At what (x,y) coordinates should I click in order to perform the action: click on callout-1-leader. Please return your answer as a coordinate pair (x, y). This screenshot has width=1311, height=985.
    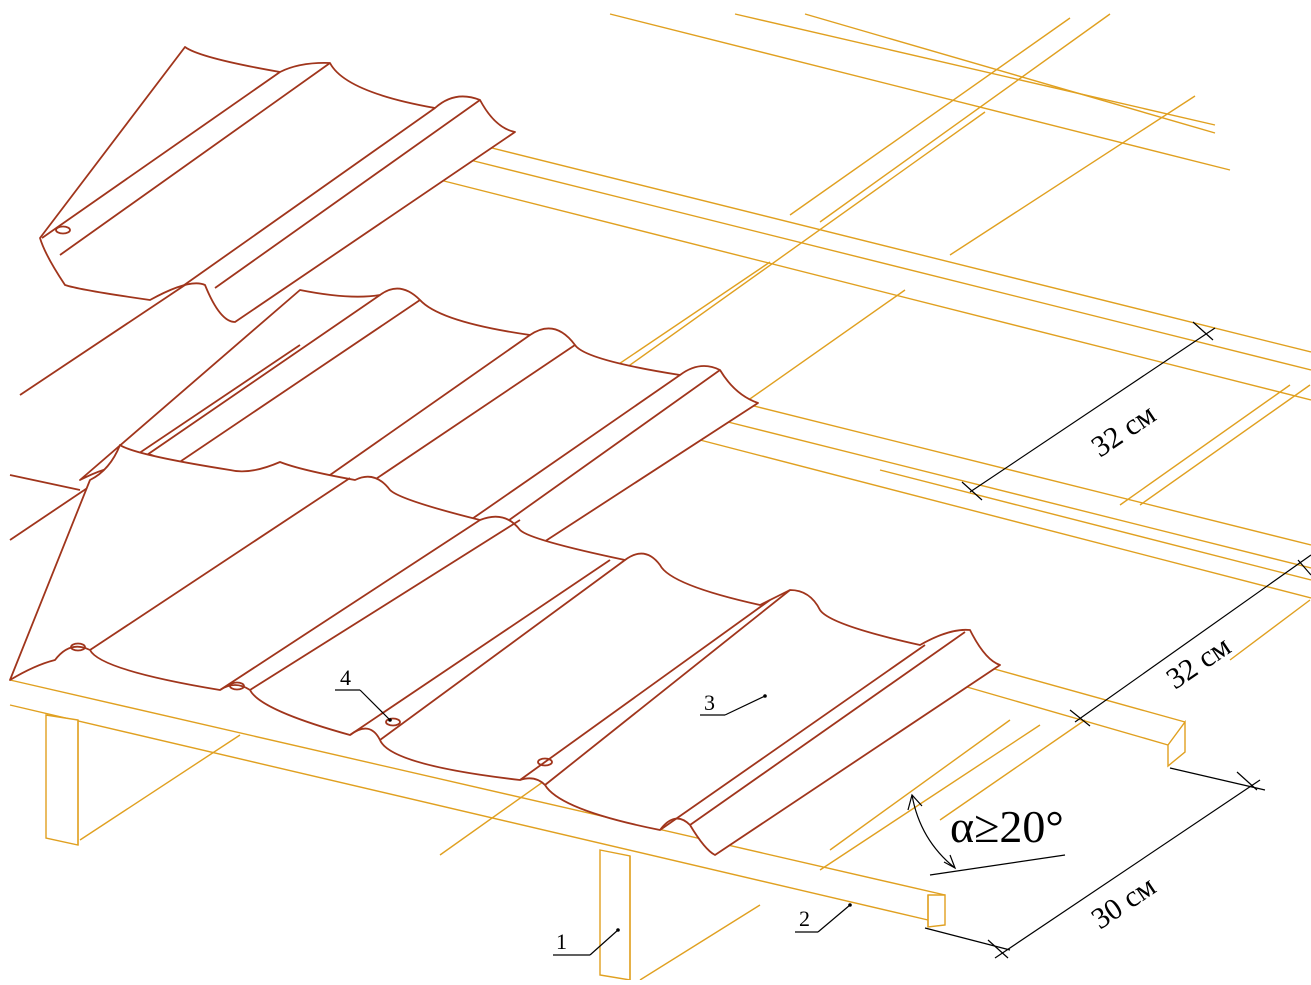
    Looking at the image, I should click on (604, 942).